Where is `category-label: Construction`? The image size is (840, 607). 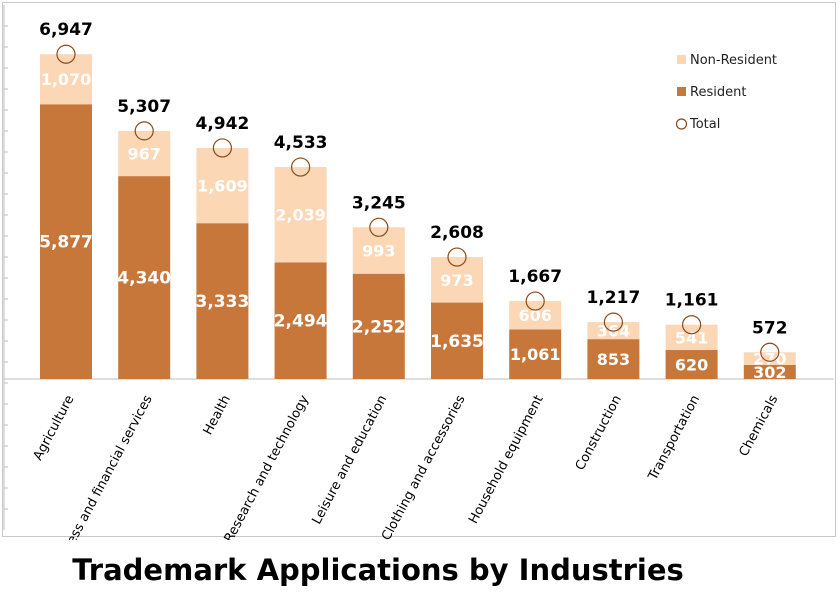
category-label: Construction is located at coordinates (599, 433).